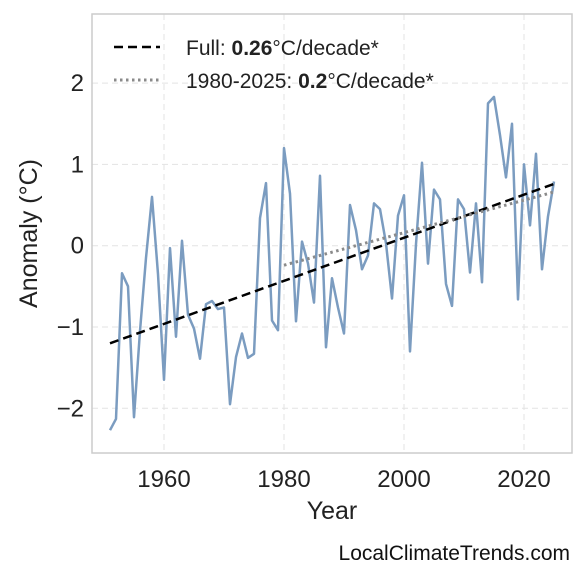  I want to click on x-axis-title: Year, so click(332, 511).